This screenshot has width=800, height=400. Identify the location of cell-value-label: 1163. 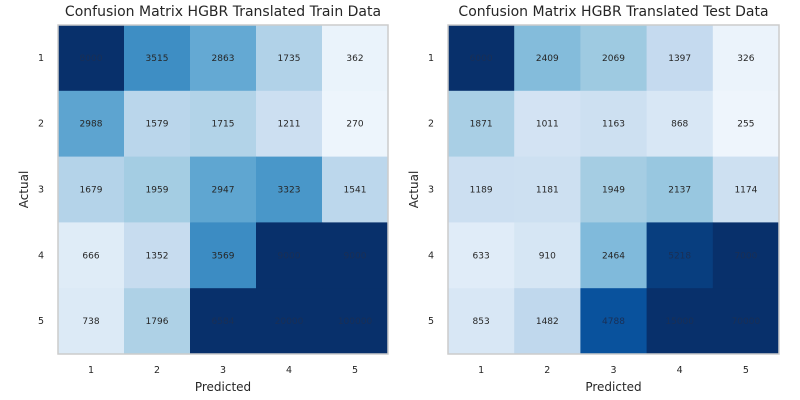
(613, 125).